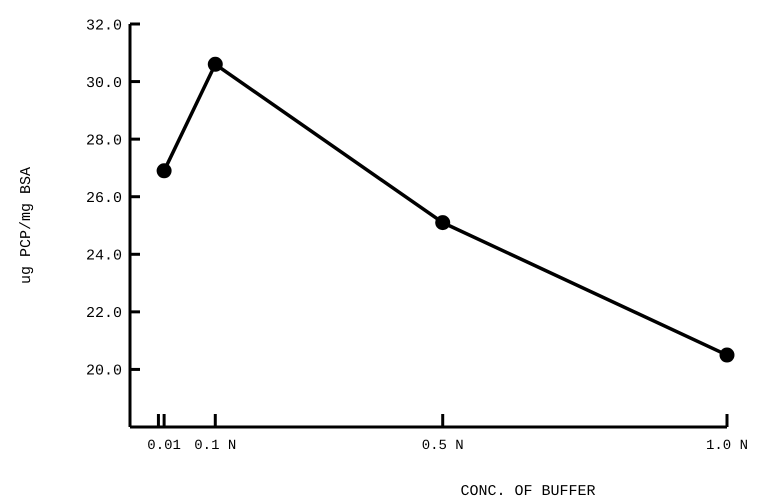  I want to click on x-tick-label: 0.1 N, so click(215, 446).